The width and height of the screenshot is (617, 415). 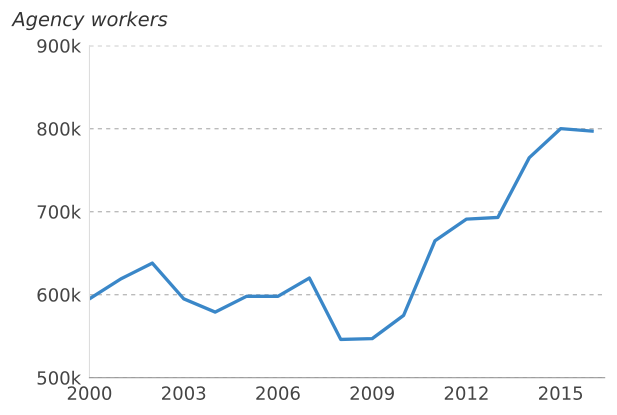 I want to click on y-tick-label: 600k, so click(x=59, y=295).